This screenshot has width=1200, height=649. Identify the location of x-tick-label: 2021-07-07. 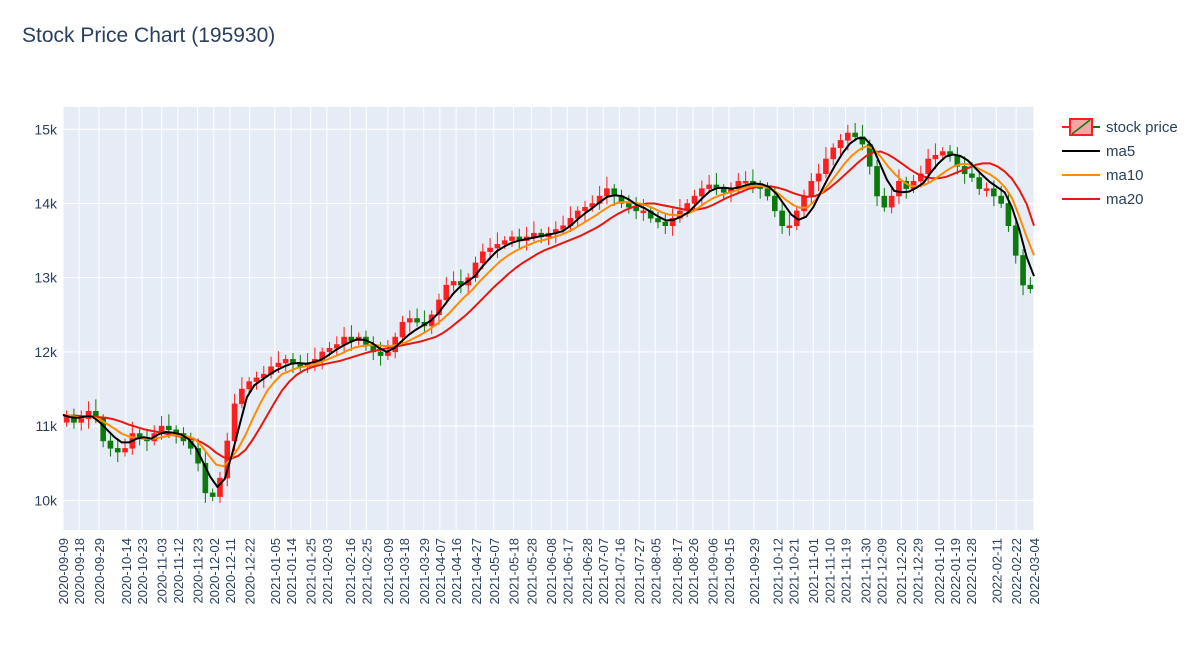
(603, 571).